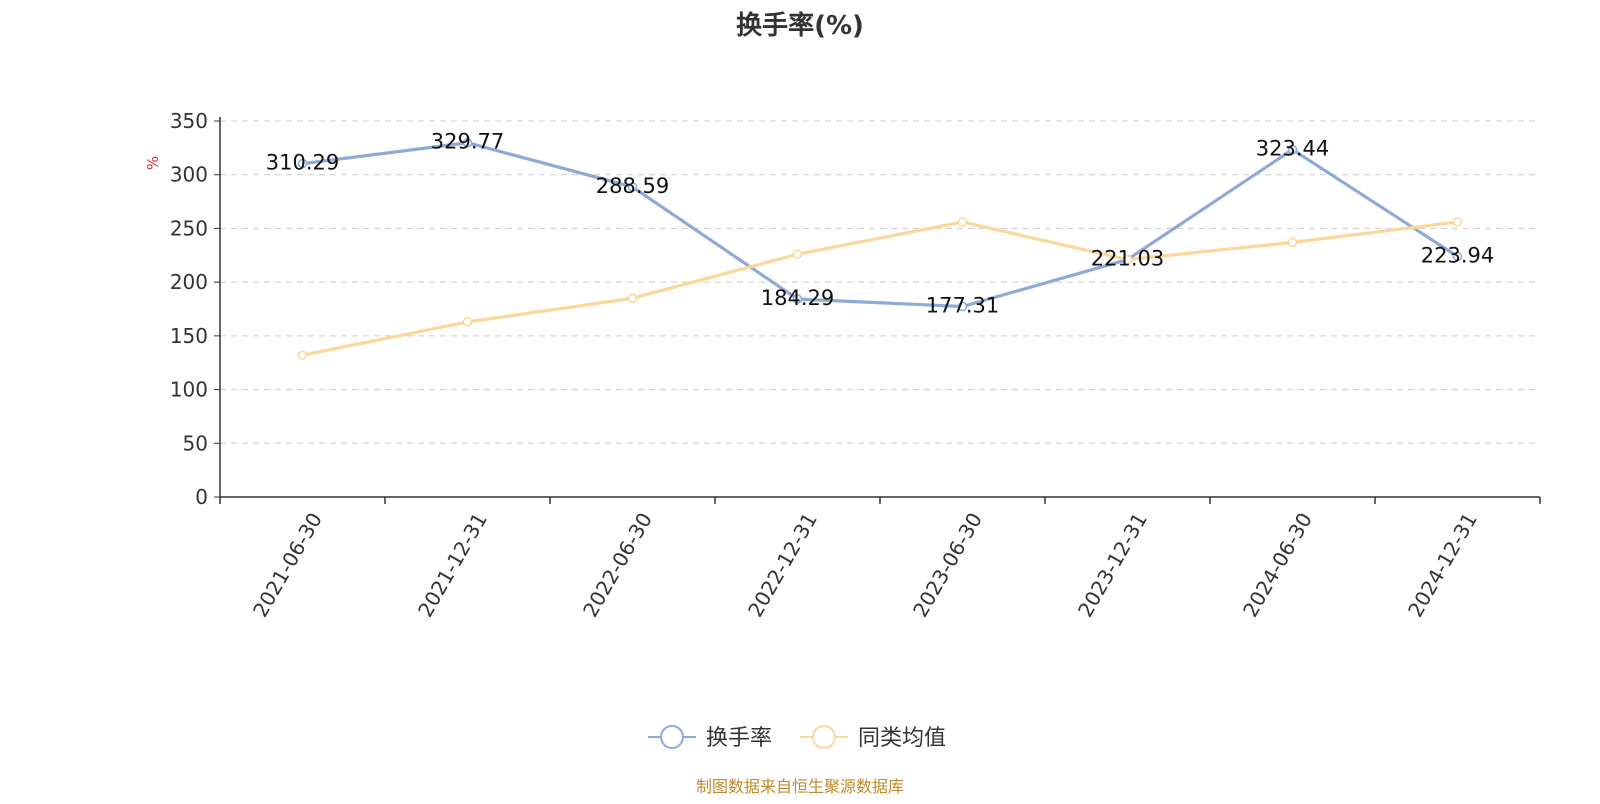 The height and width of the screenshot is (804, 1600). What do you see at coordinates (947, 565) in the screenshot?
I see `x-tick-label: 2023-06-30` at bounding box center [947, 565].